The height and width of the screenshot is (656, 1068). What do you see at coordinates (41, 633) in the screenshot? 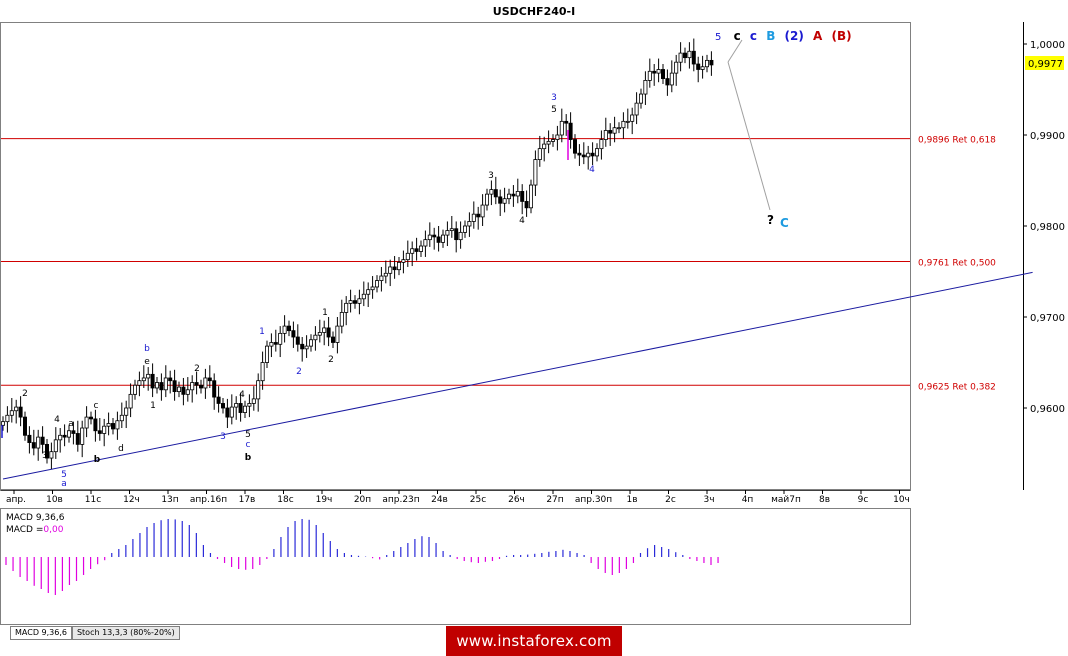
I see `tab-macd: MACD 9,36,6` at bounding box center [41, 633].